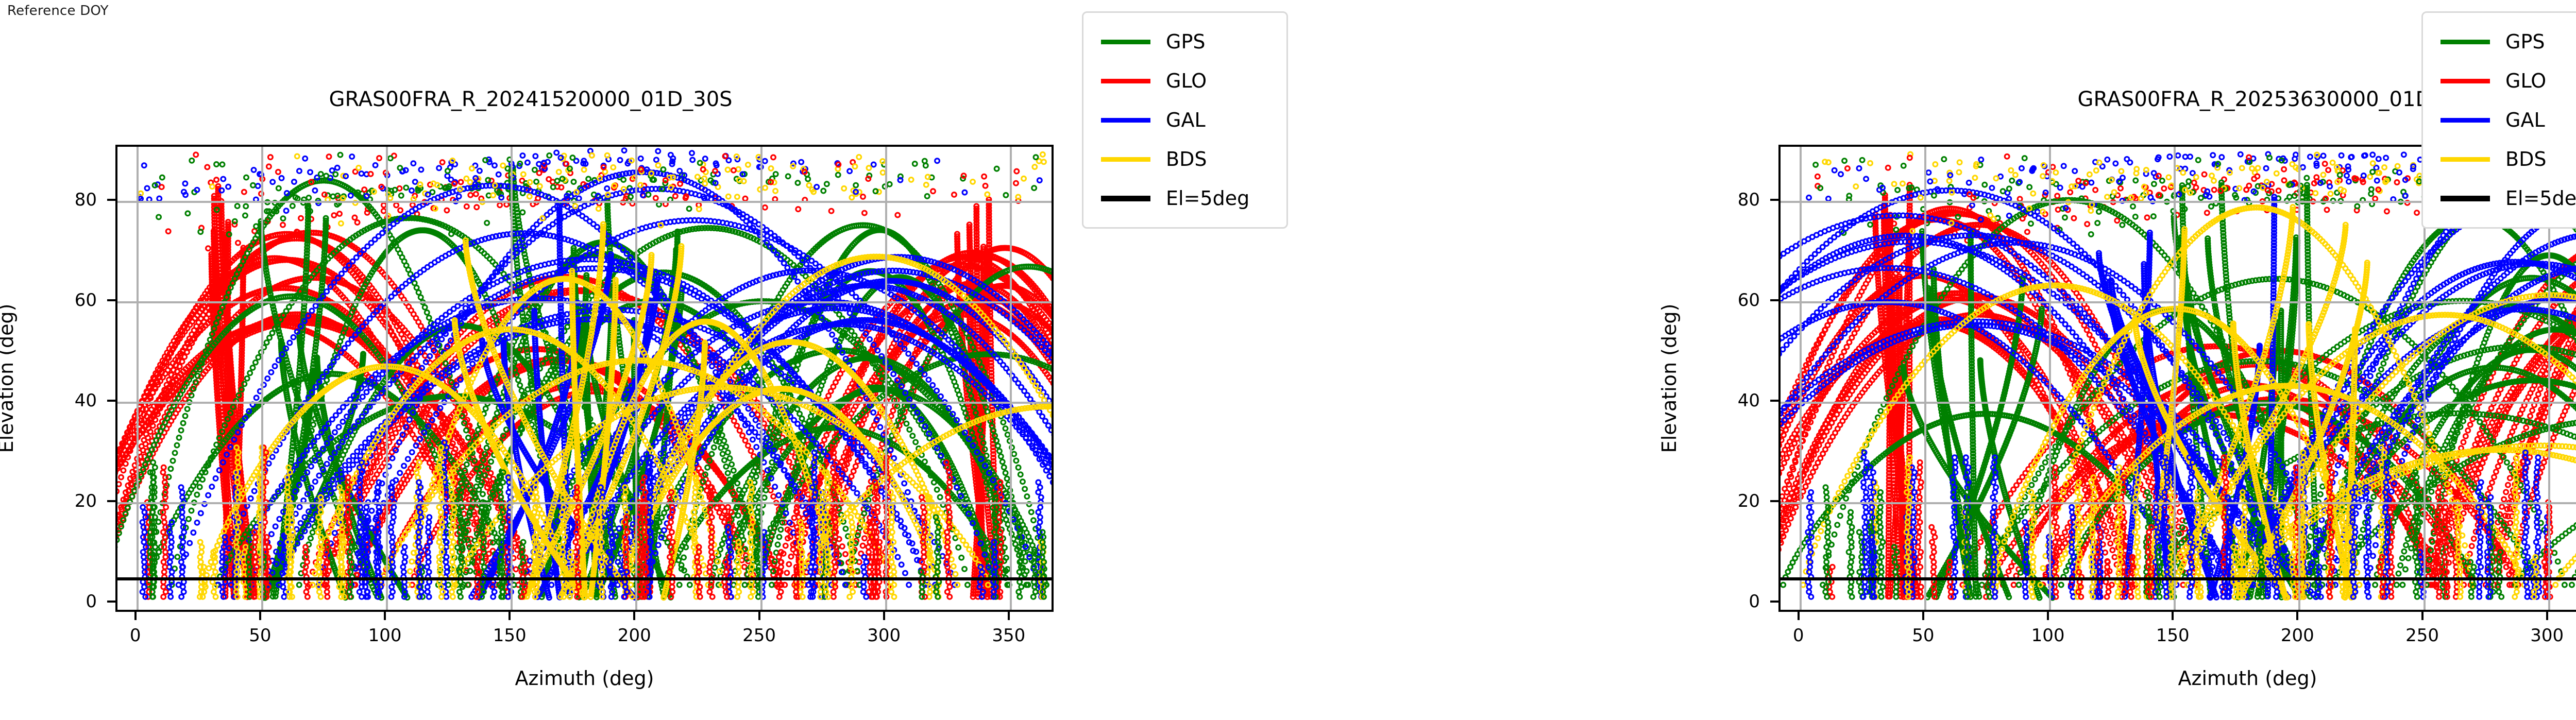 The image size is (2576, 720). I want to click on legend-label: GPS, so click(1185, 41).